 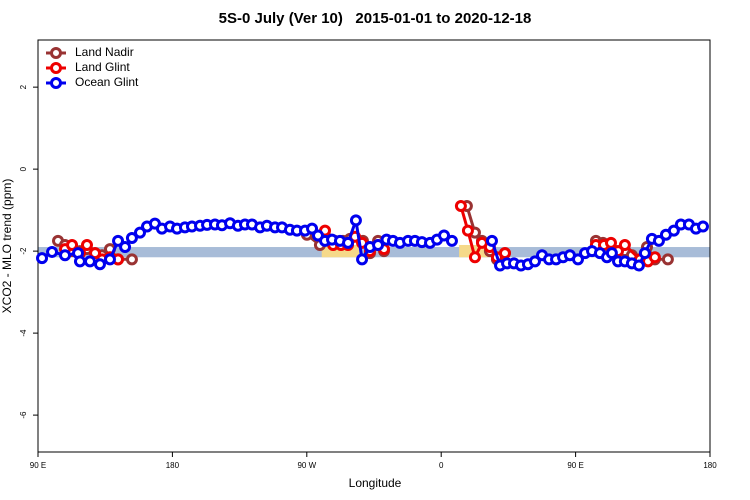 I want to click on y-tick-label: 0, so click(x=23, y=168).